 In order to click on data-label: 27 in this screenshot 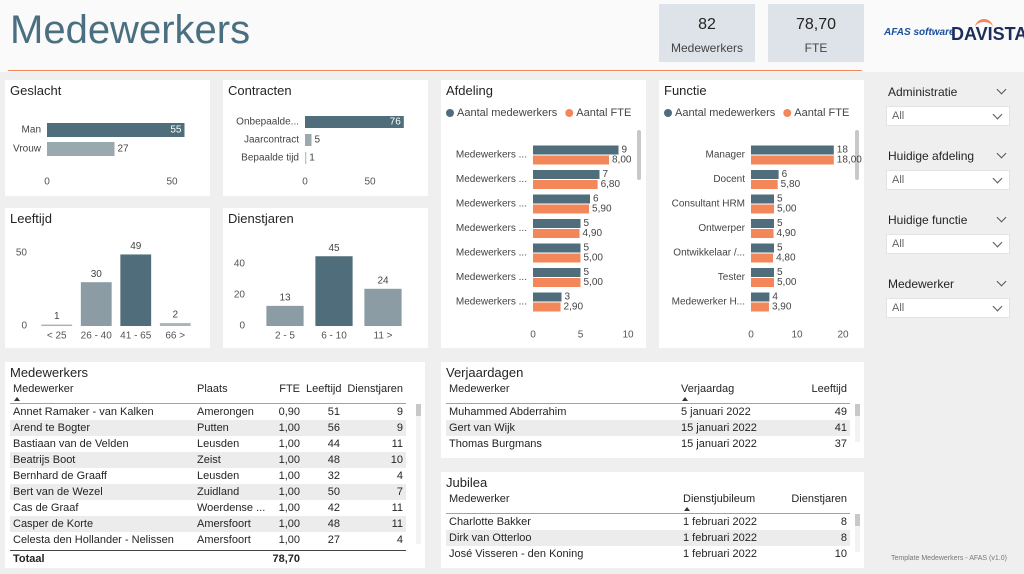, I will do `click(124, 149)`.